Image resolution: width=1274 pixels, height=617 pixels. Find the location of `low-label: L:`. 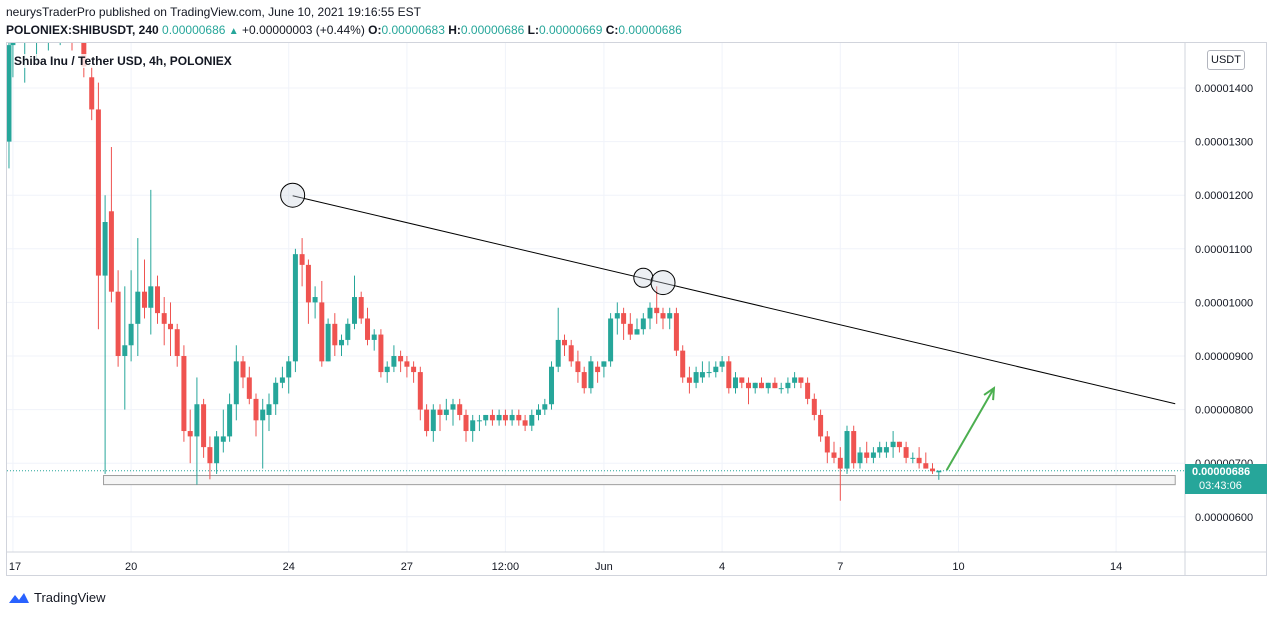

low-label: L: is located at coordinates (533, 30).